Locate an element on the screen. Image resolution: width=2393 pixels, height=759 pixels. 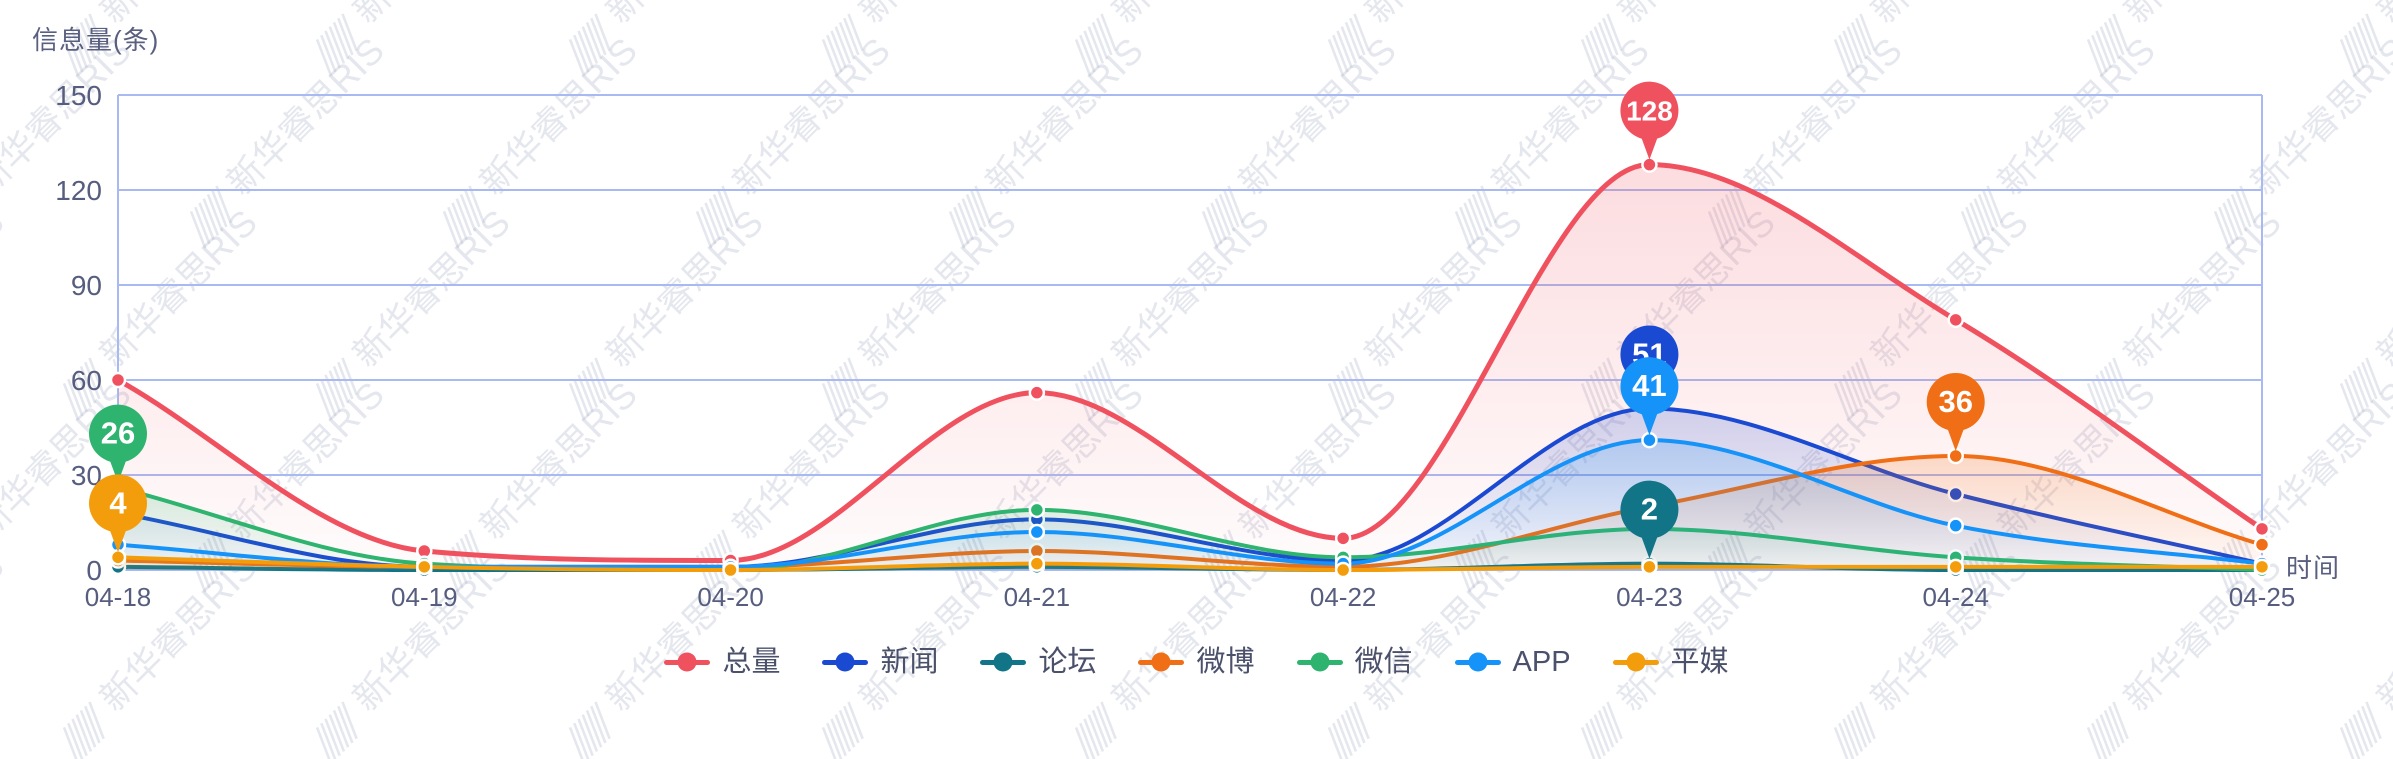
marker-pin-APP: 41 is located at coordinates (1649, 396).